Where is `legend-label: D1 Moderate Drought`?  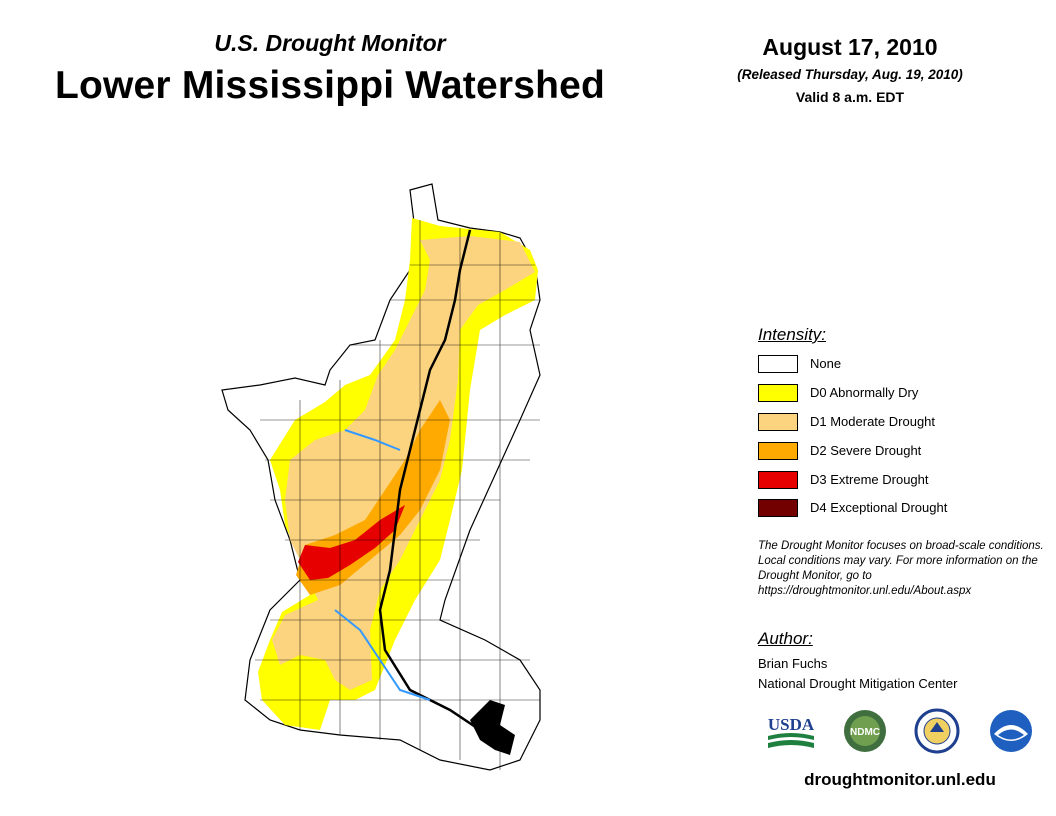
legend-label: D1 Moderate Drought is located at coordinates (873, 421).